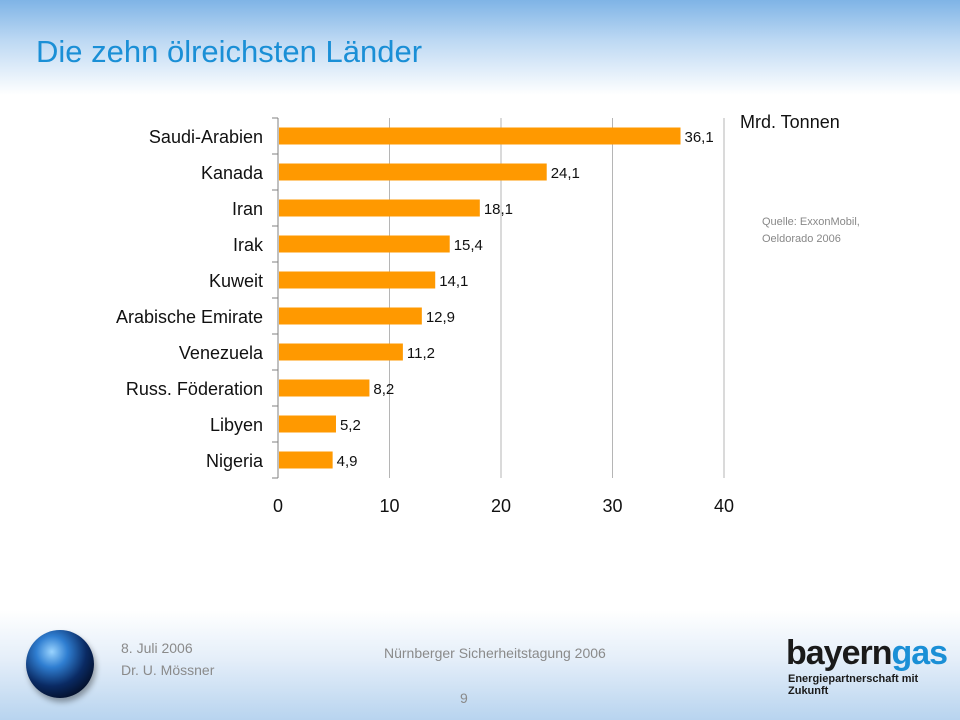 The width and height of the screenshot is (960, 720). What do you see at coordinates (248, 245) in the screenshot?
I see `category-label: Irak` at bounding box center [248, 245].